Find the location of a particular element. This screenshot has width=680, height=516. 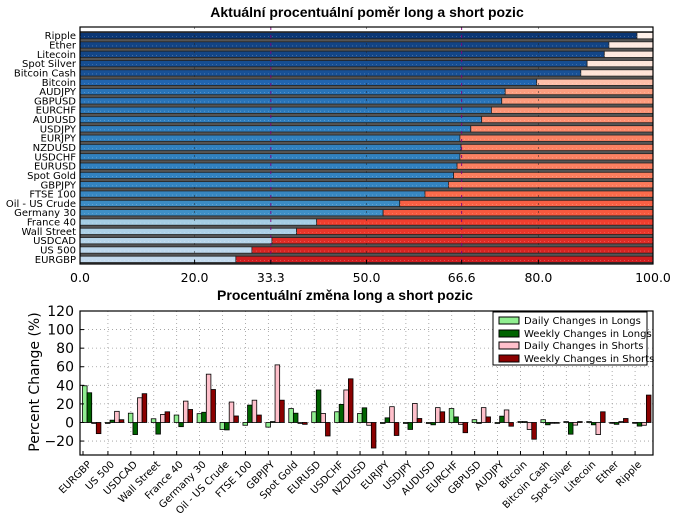

long-bar-litecoin is located at coordinates (342, 54).